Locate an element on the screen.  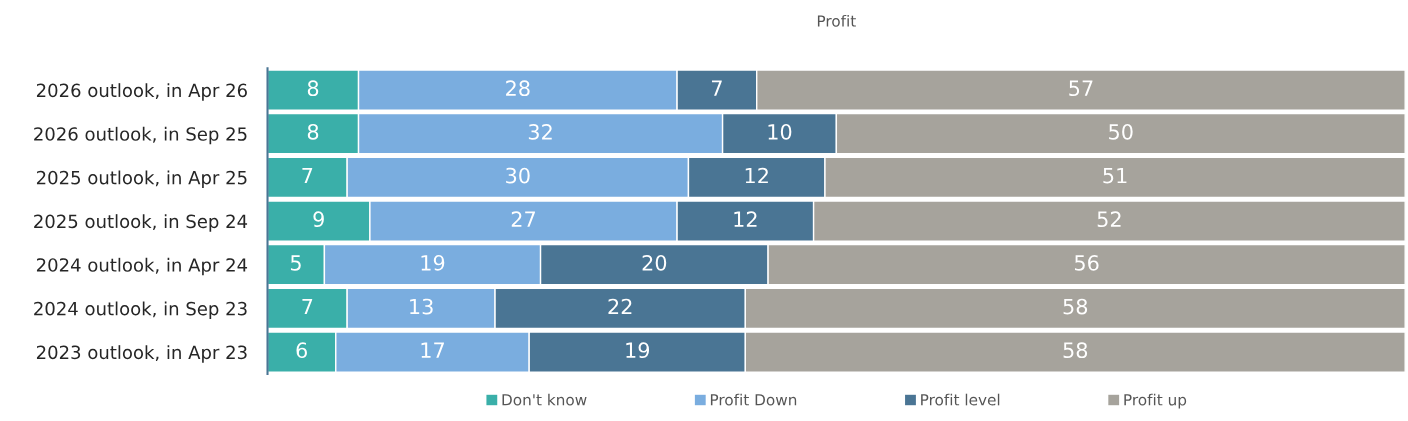
data-label: 6 is located at coordinates (301, 350).